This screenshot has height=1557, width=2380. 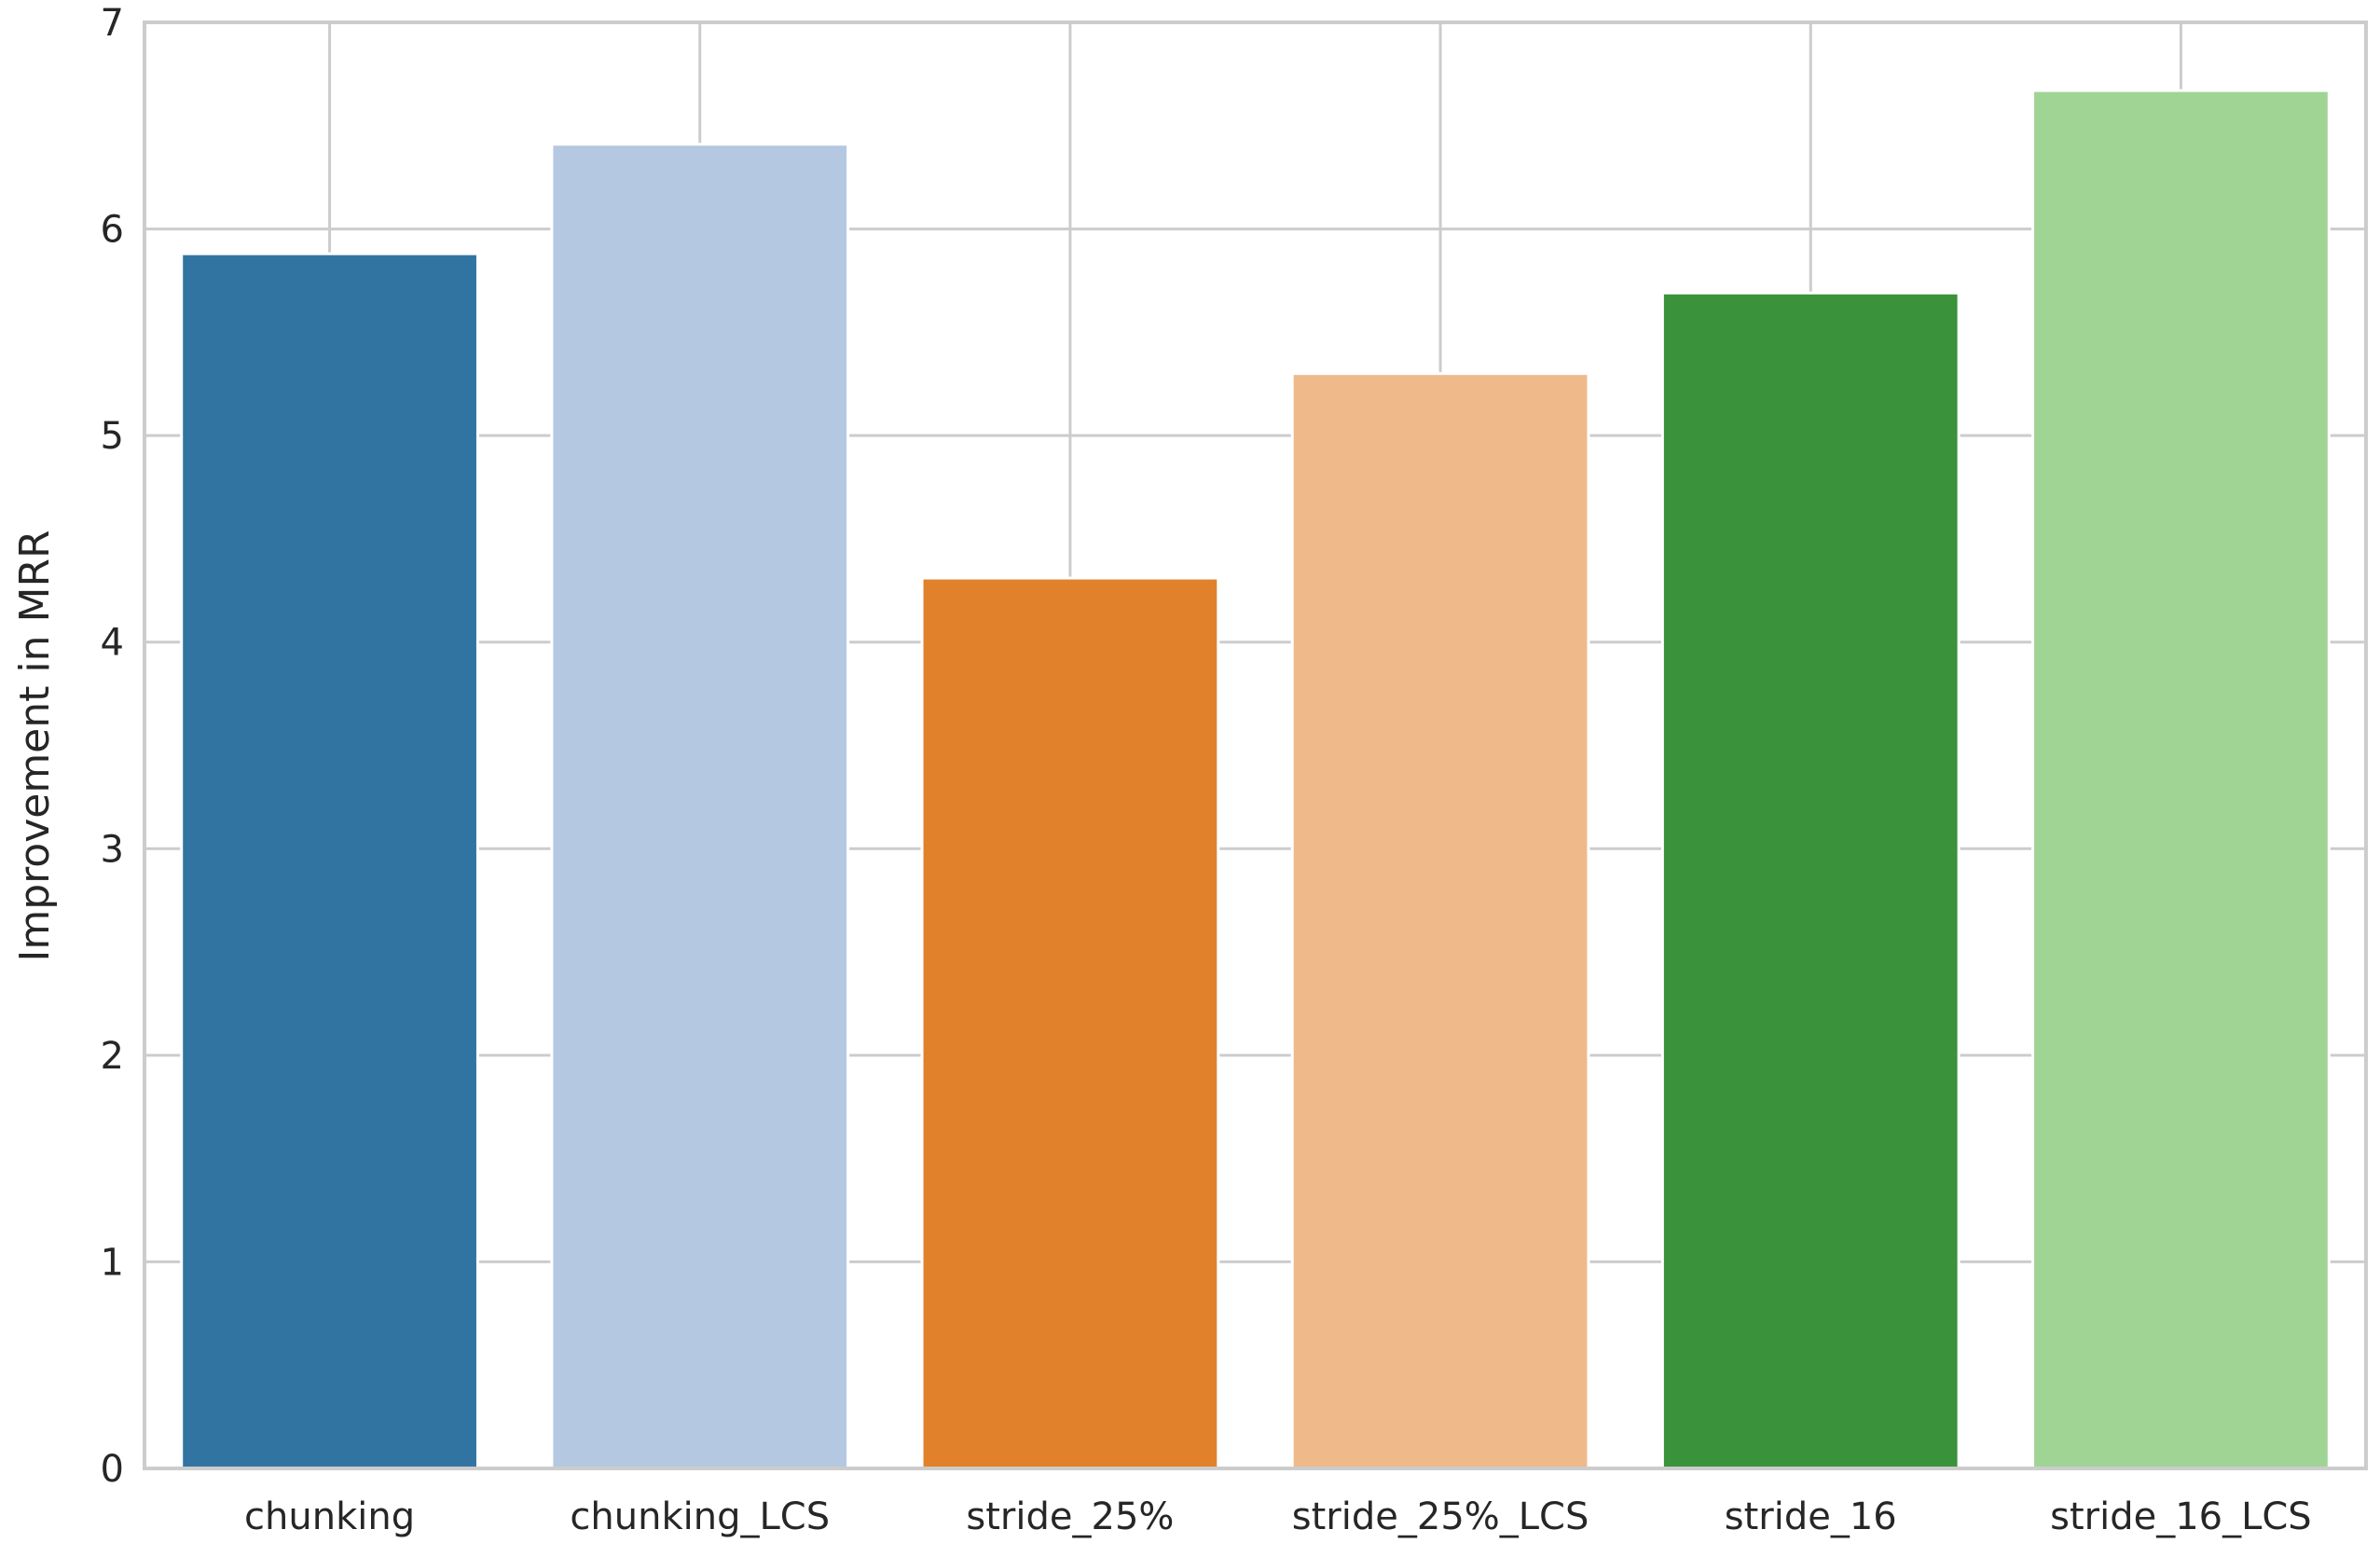 What do you see at coordinates (2181, 779) in the screenshot?
I see `bar-stride-16-lcs` at bounding box center [2181, 779].